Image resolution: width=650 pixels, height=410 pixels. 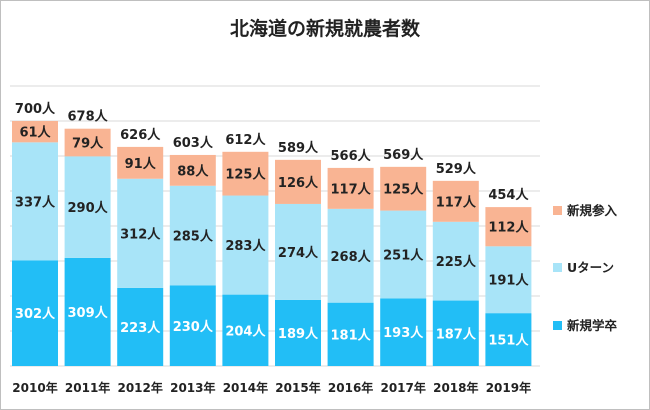 What do you see at coordinates (403, 155) in the screenshot?
I see `total-label: 569人` at bounding box center [403, 155].